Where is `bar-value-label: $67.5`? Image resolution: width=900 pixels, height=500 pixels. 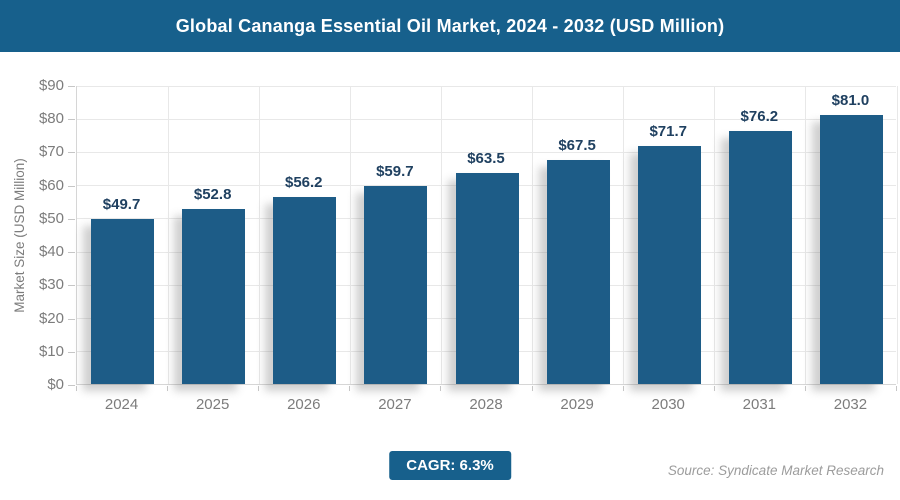
bar-value-label: $67.5 is located at coordinates (577, 145).